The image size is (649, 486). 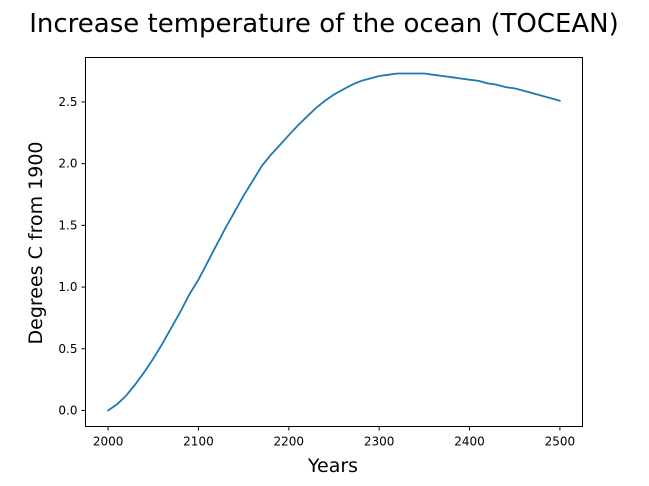 What do you see at coordinates (67, 225) in the screenshot?
I see `y-tick-label: 1.5` at bounding box center [67, 225].